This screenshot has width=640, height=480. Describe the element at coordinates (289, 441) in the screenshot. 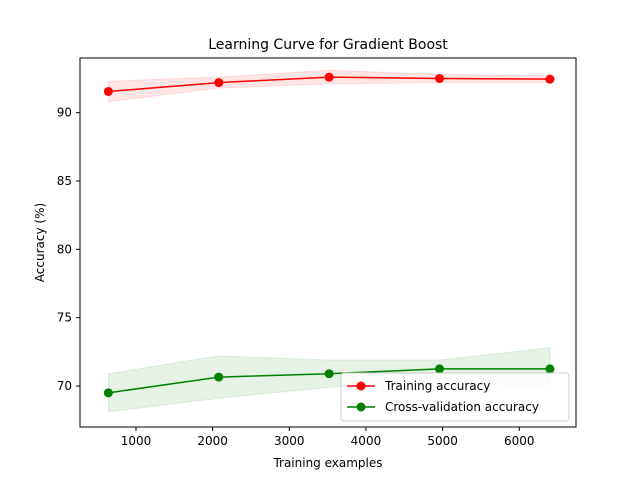

I see `x-tick-label: 3000` at that location.